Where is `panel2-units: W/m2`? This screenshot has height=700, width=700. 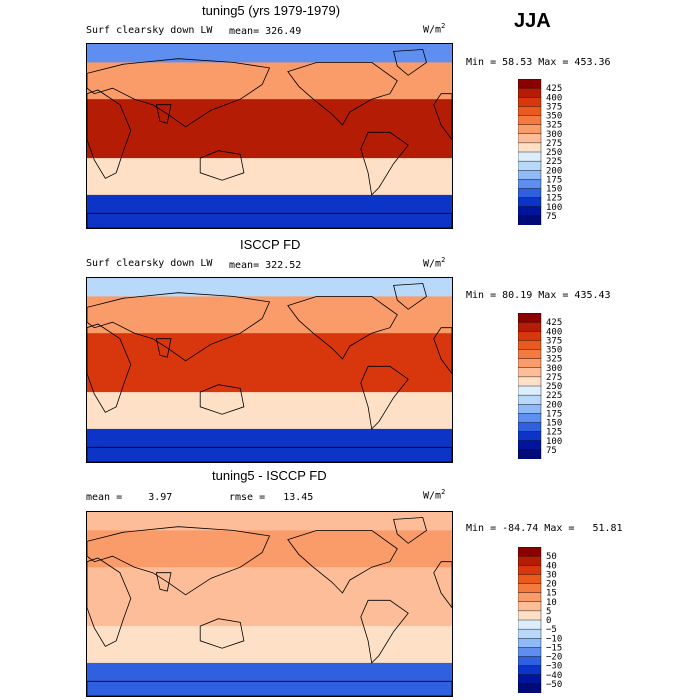
panel2-units: W/m2 is located at coordinates (434, 262).